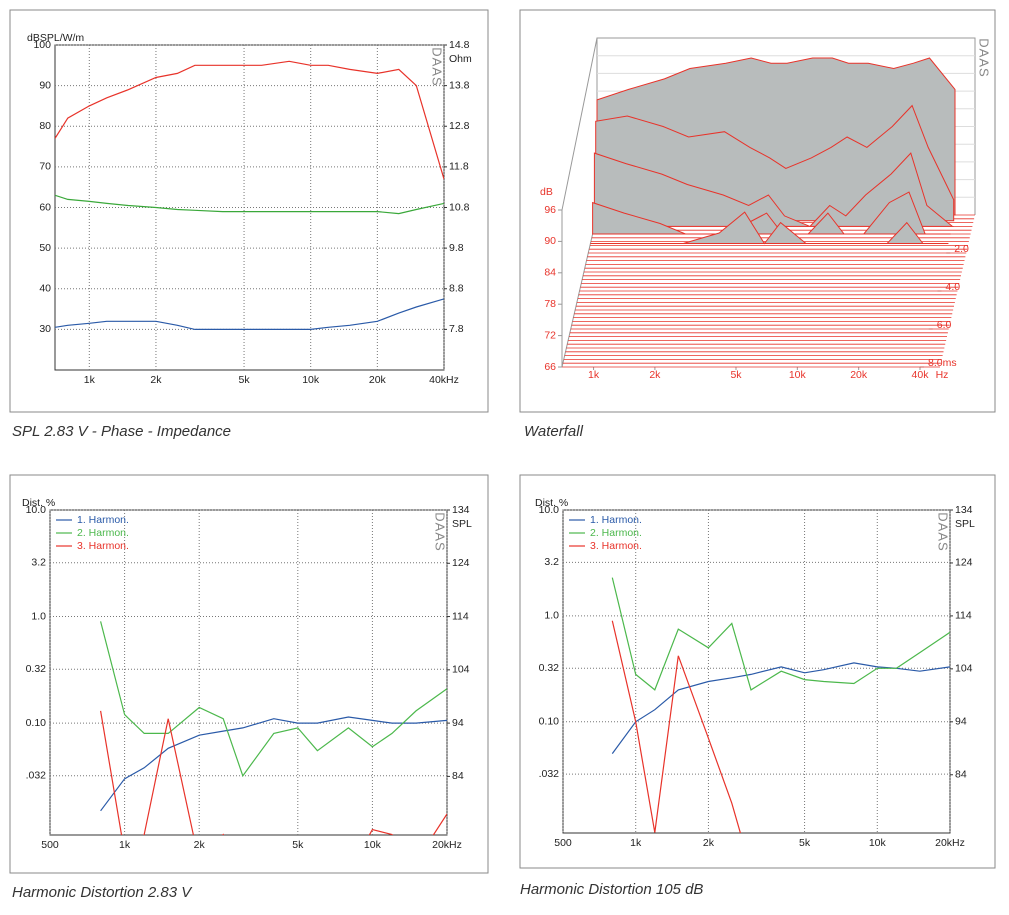 This screenshot has height=915, width=1009. What do you see at coordinates (42, 45) in the screenshot?
I see `y-tick-label: 100` at bounding box center [42, 45].